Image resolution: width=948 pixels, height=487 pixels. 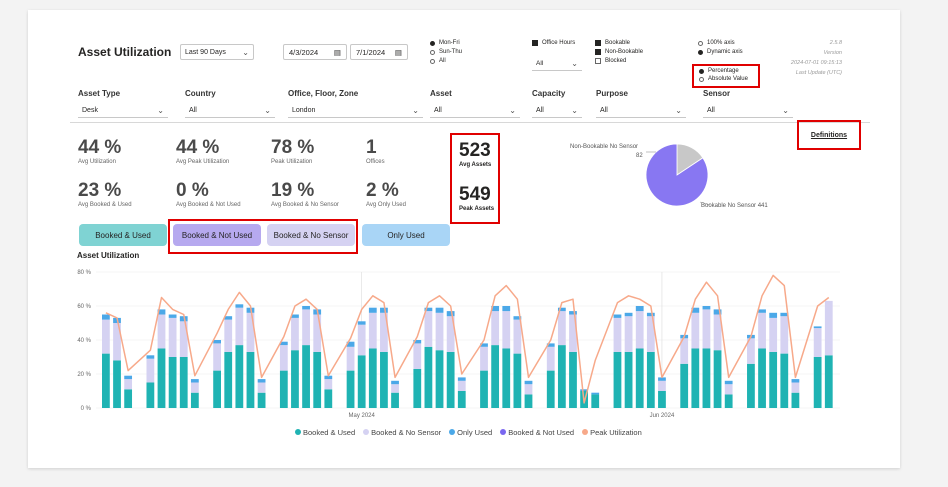 I want to click on radio-dynamic-axis: Dynamic axis, so click(x=720, y=52).